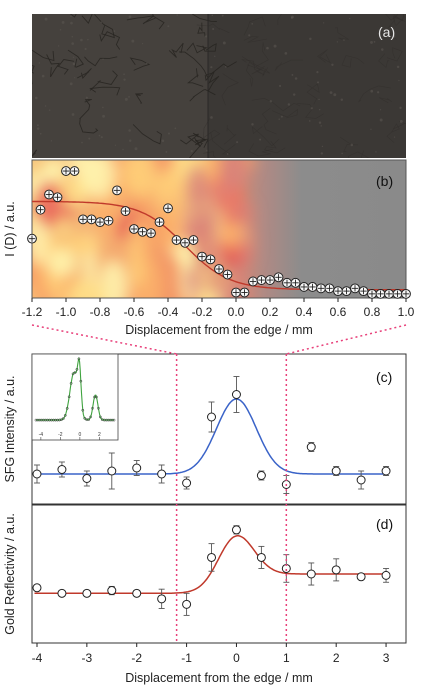  What do you see at coordinates (66, 312) in the screenshot?
I see `panel-b-tick-label: -1.0` at bounding box center [66, 312].